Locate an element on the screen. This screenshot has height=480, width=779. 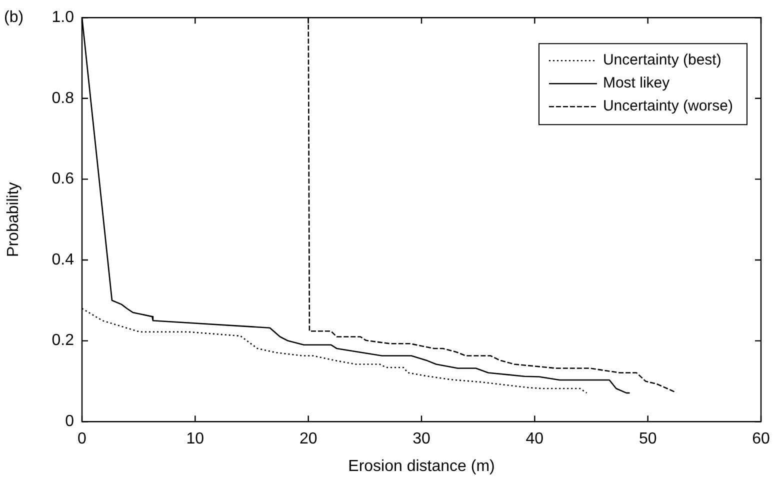
legend-label: Uncertainty (best) is located at coordinates (662, 60).